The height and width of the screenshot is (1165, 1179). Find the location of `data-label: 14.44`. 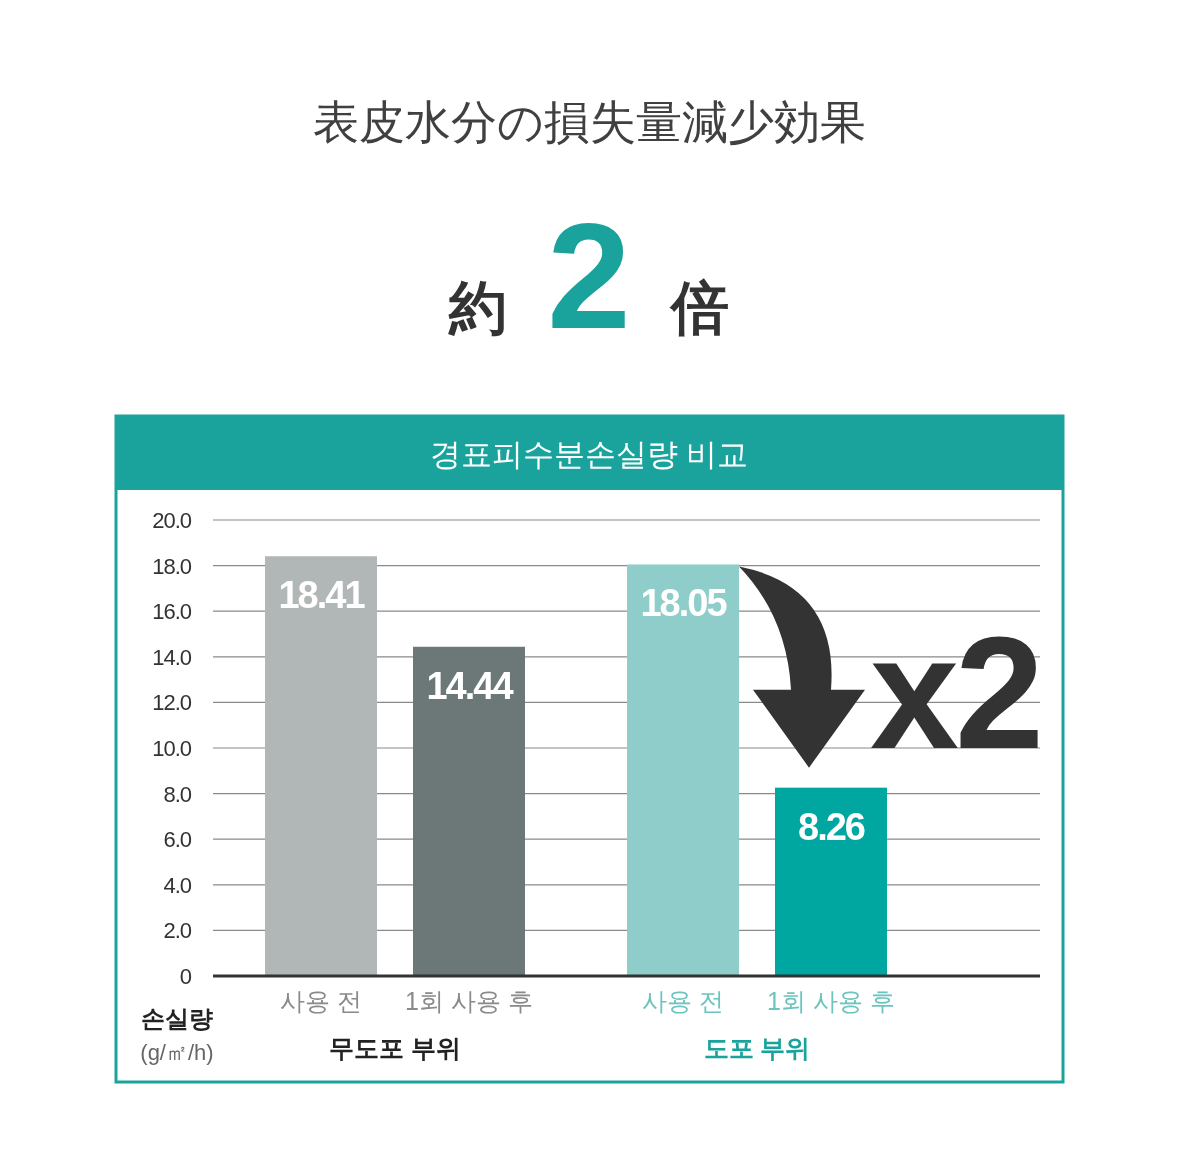

data-label: 14.44 is located at coordinates (470, 685).